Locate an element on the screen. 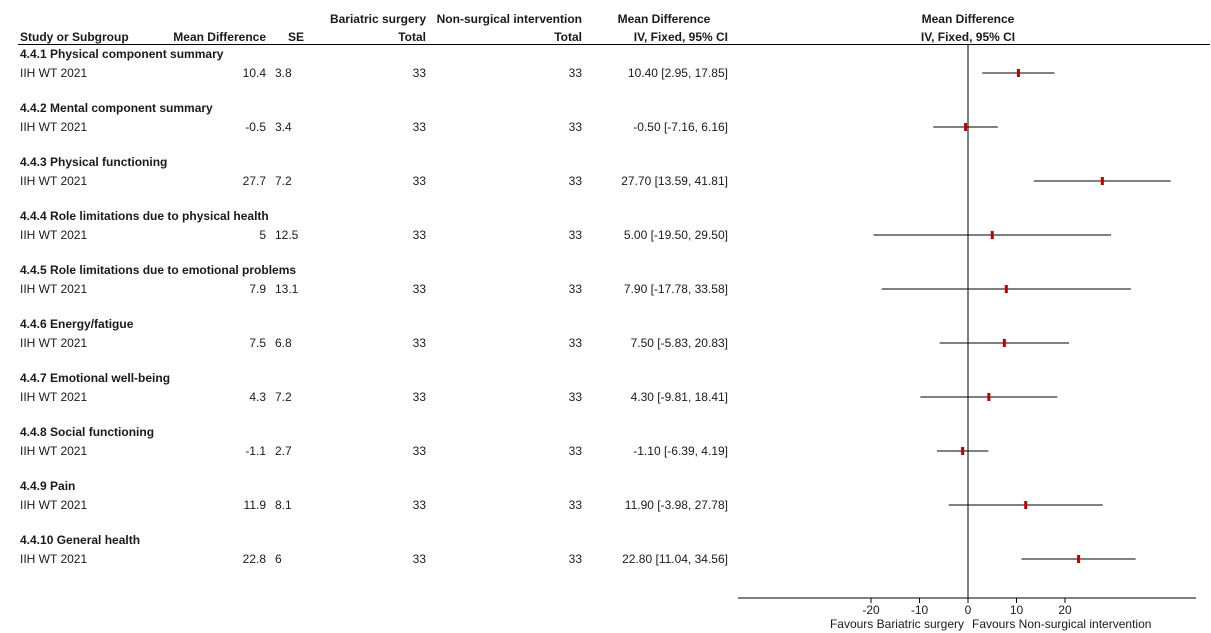  ci-text: 22.80 [11.04, 34.56] is located at coordinates (675, 559).